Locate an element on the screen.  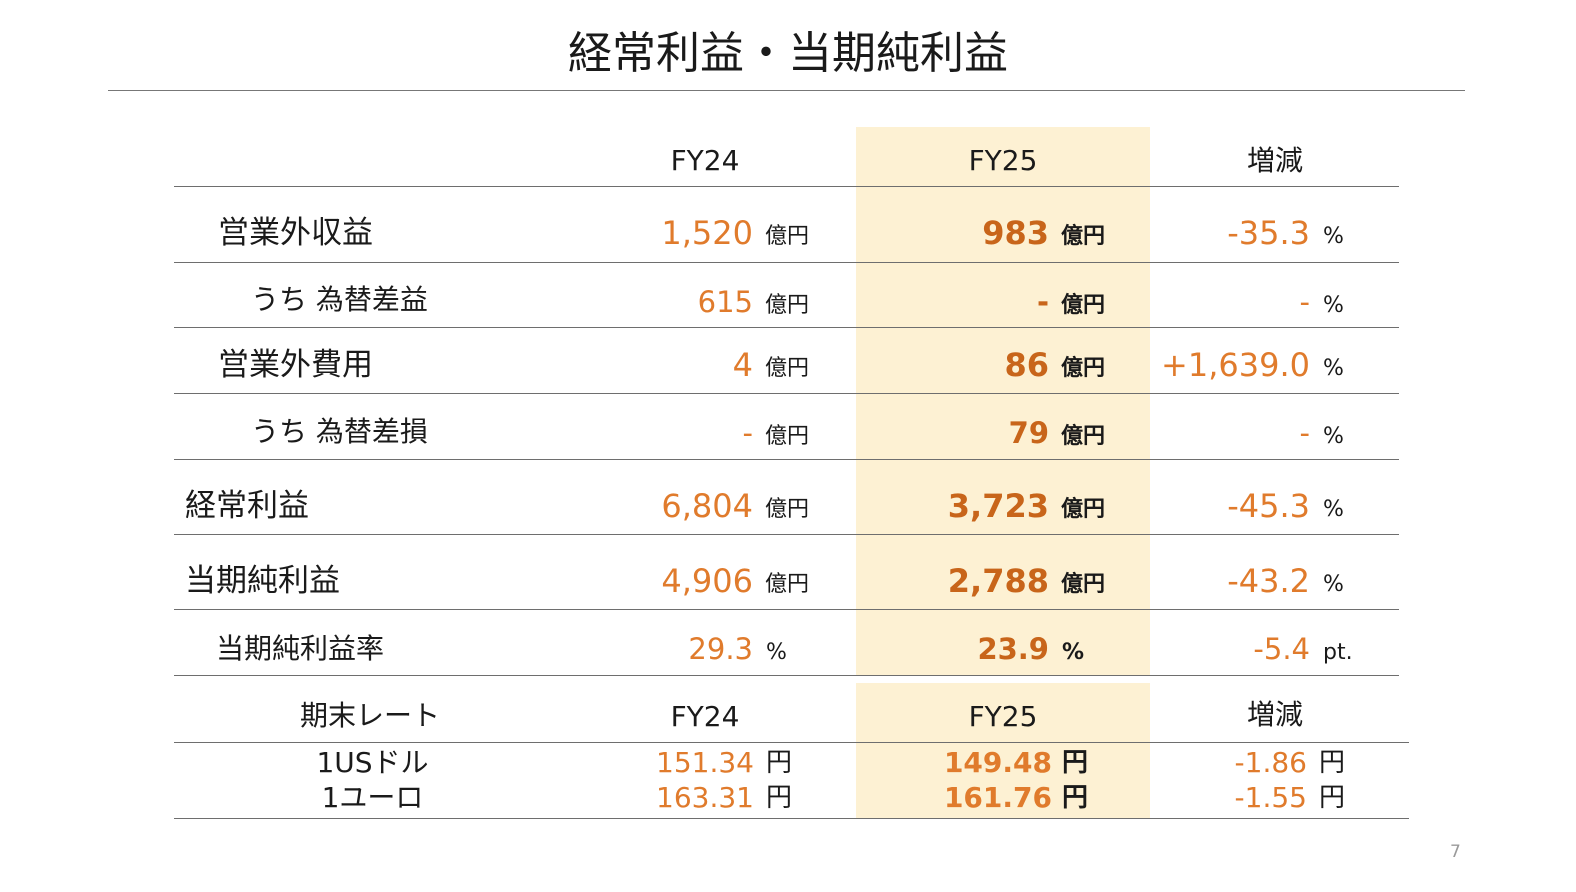
row-label-fx-loss: うち 為替差損 is located at coordinates (339, 431).